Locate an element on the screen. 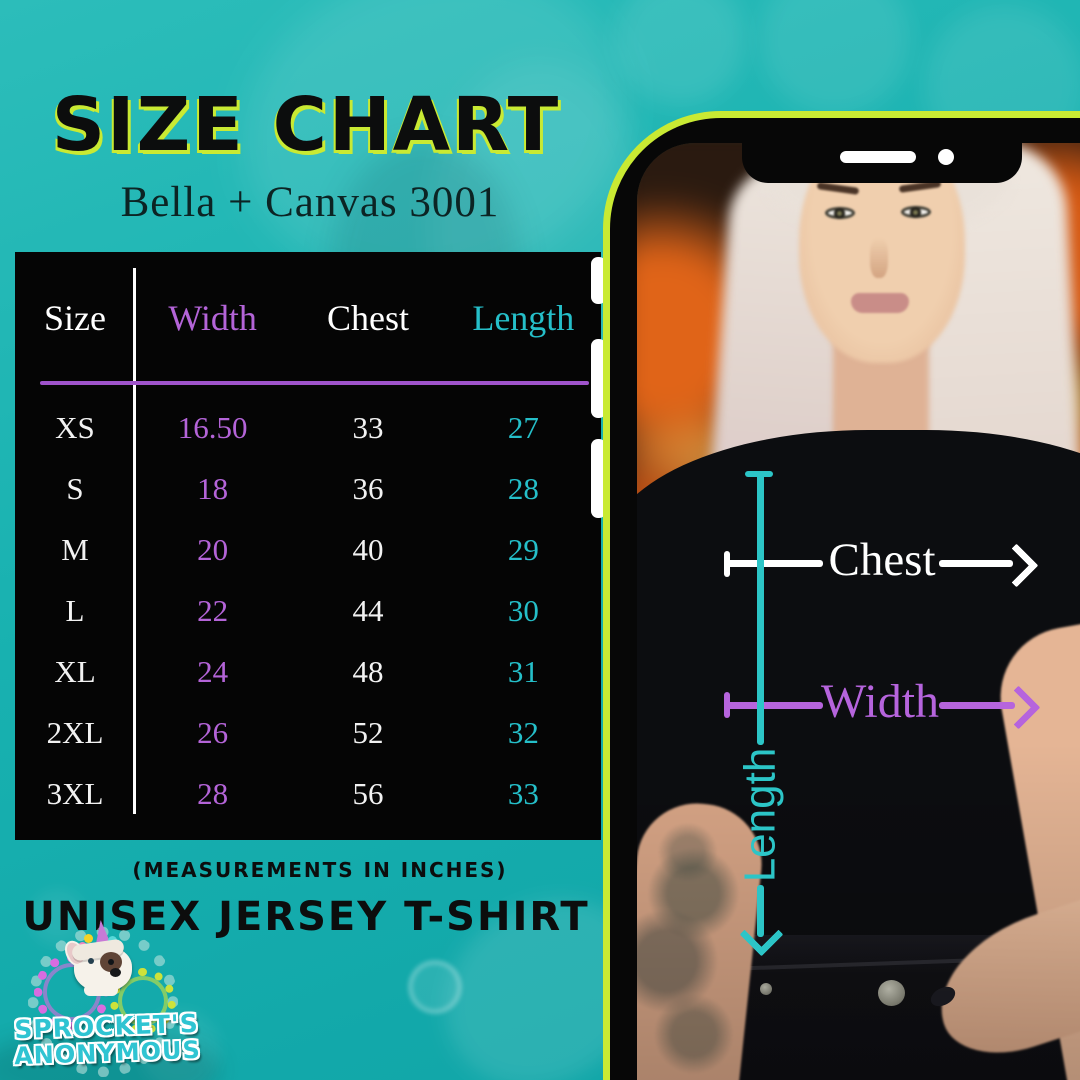 The height and width of the screenshot is (1080, 1080). cell-chest: 44 is located at coordinates (368, 610).